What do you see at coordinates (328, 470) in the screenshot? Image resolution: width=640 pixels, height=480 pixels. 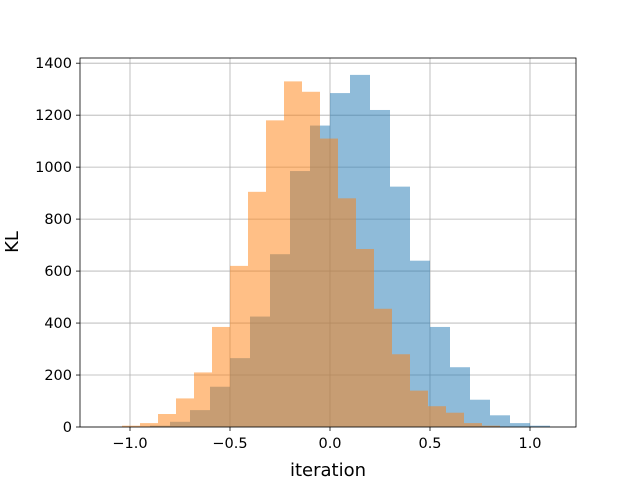 I see `x-axis-label: iteration` at bounding box center [328, 470].